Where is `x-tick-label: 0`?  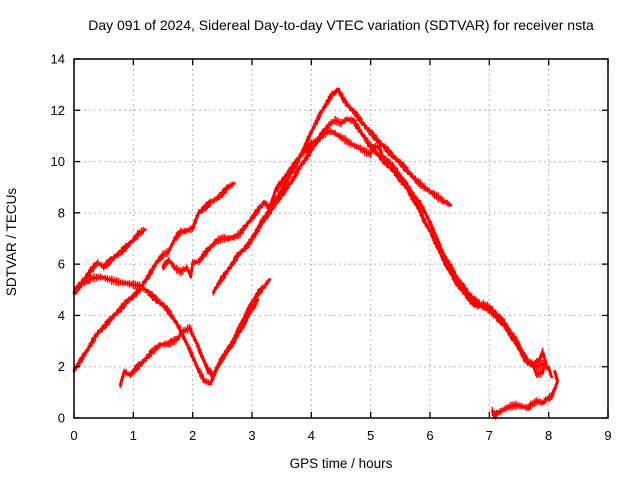
x-tick-label: 0 is located at coordinates (73, 435).